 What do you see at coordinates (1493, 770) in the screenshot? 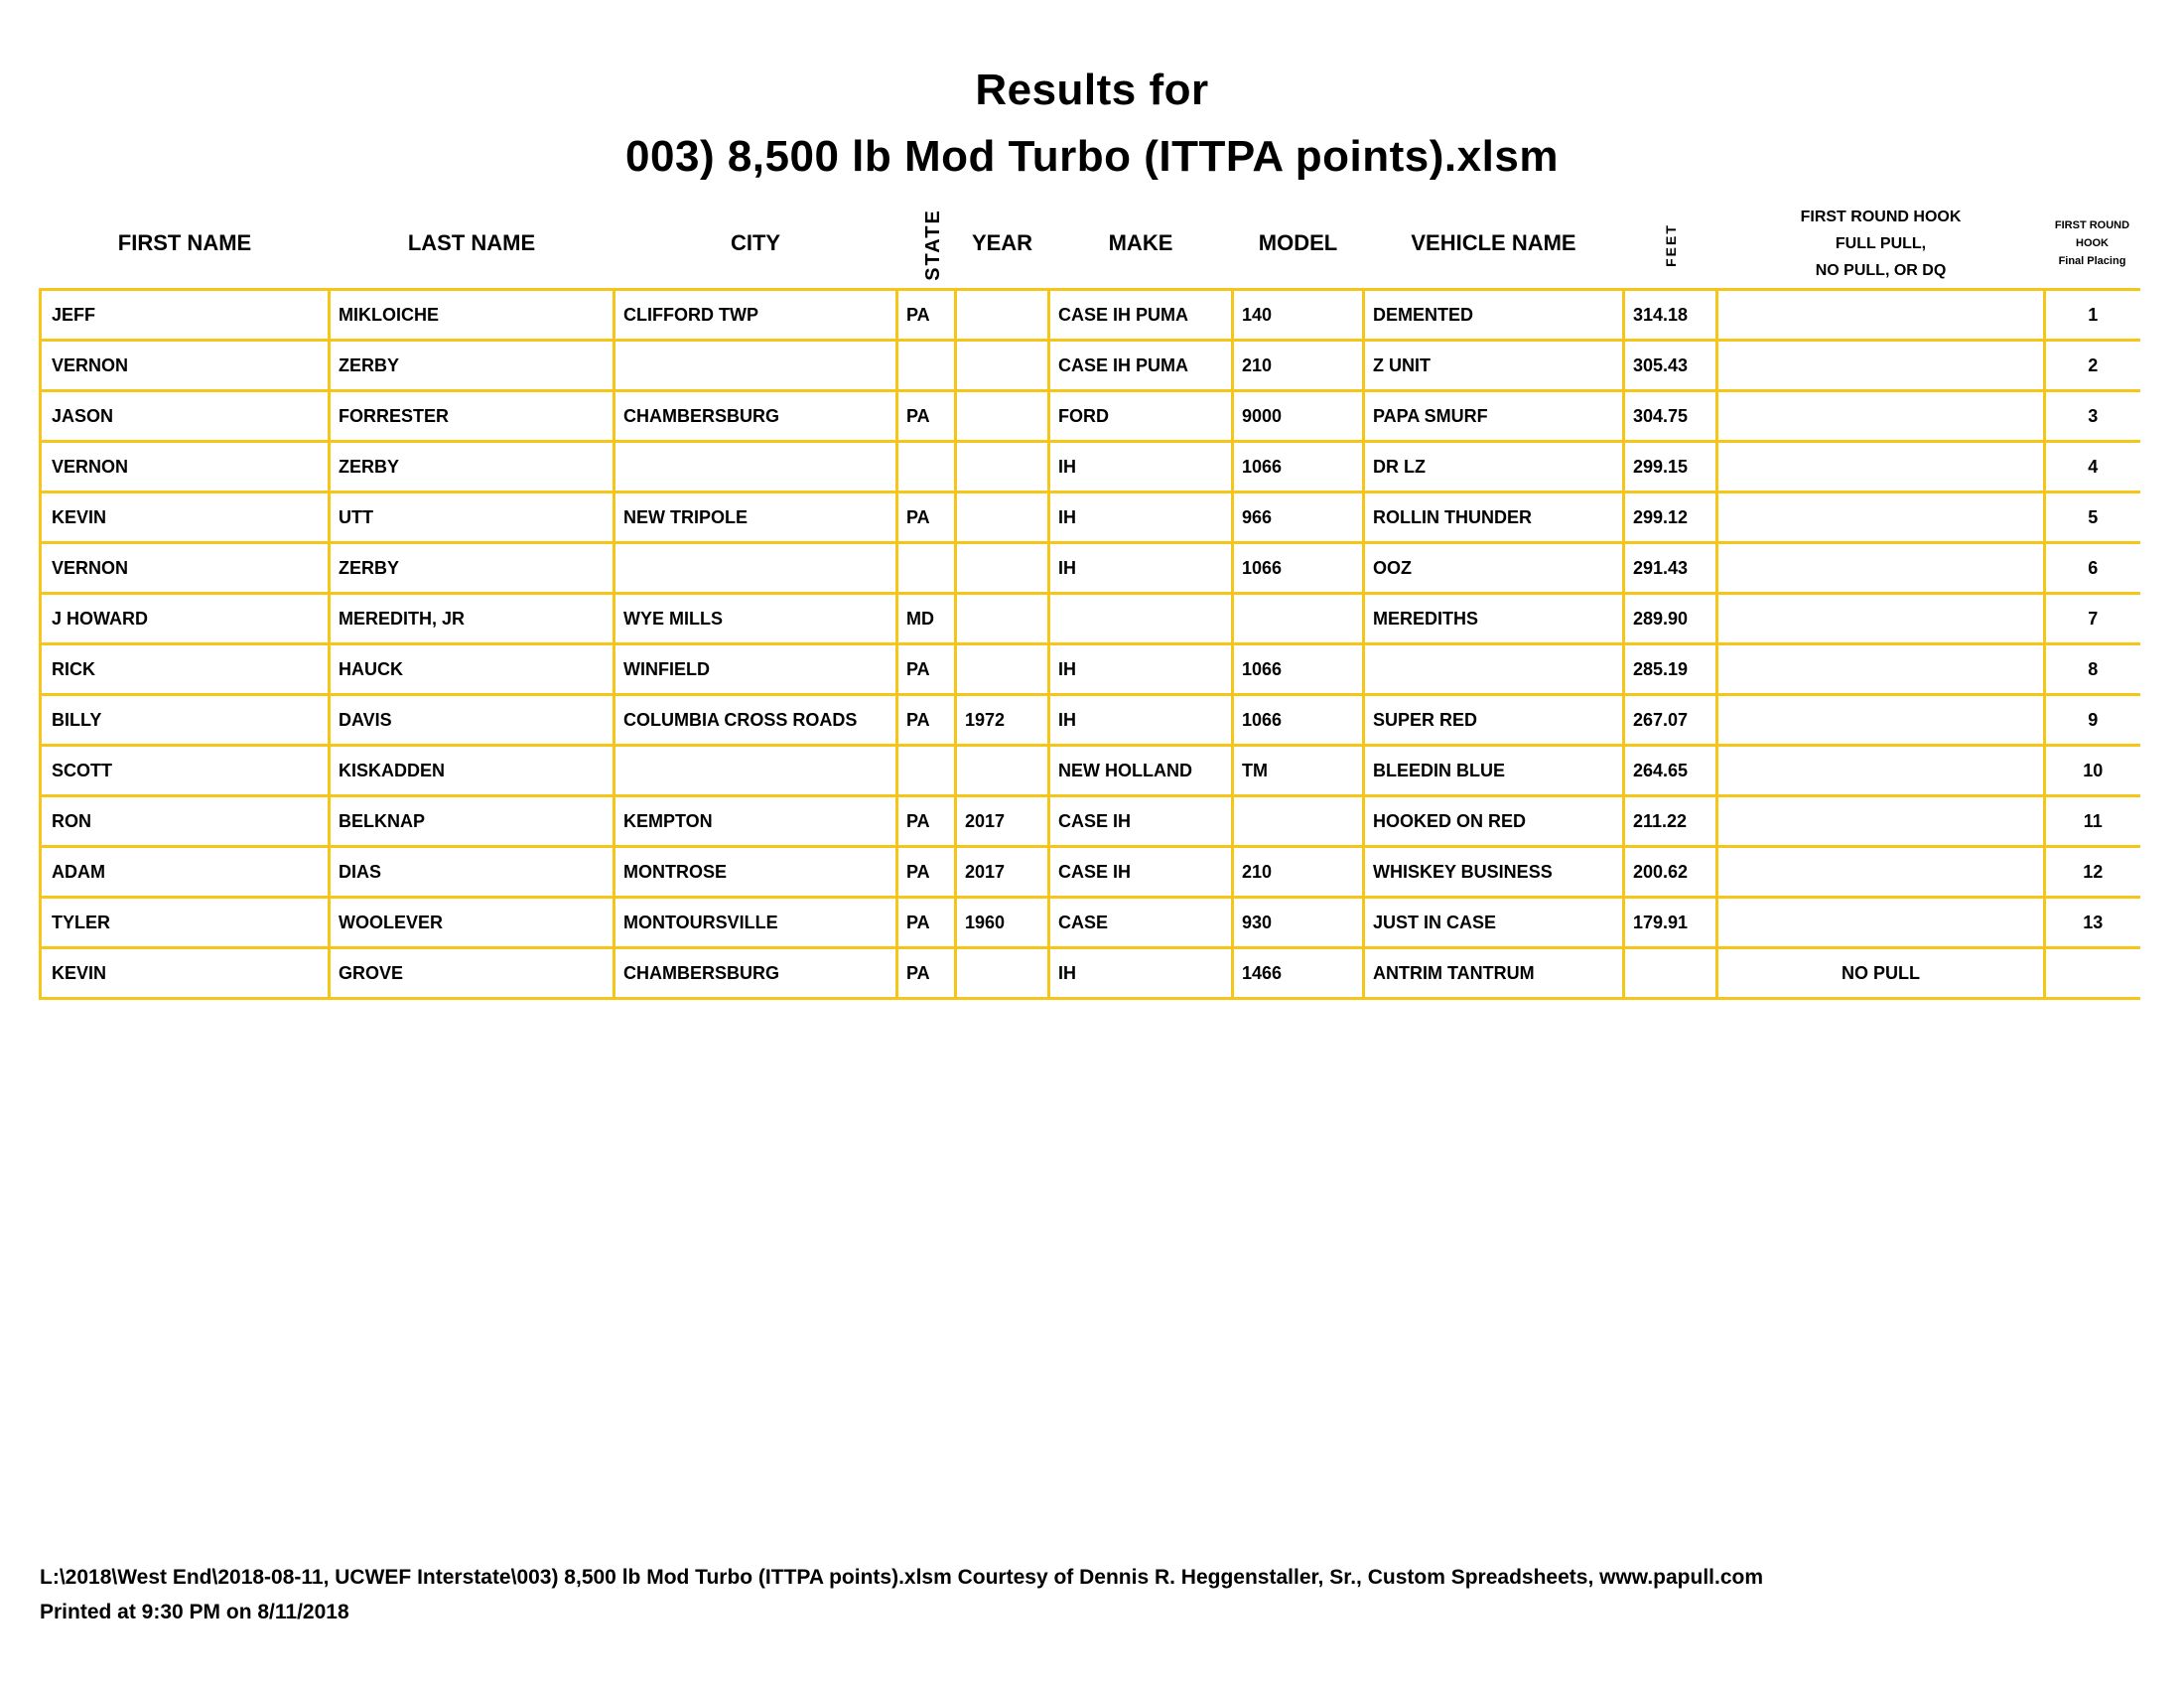
I see `cell-vehicle-name: BLEEDIN BLUE` at bounding box center [1493, 770].